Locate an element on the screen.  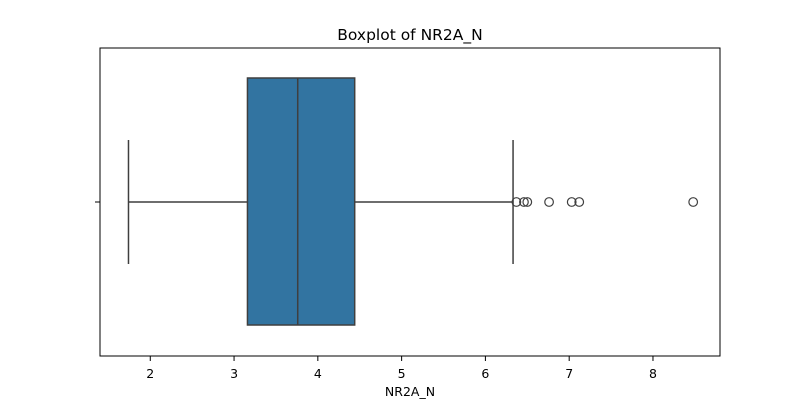
x-tick-label: 3 is located at coordinates (234, 373).